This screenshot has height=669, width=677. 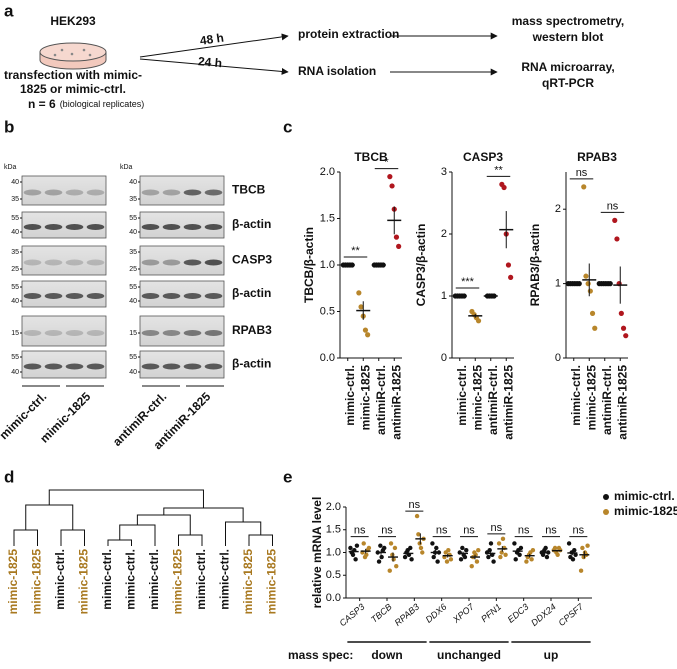 I want to click on x-tick-label: CPSF7, so click(x=570, y=614).